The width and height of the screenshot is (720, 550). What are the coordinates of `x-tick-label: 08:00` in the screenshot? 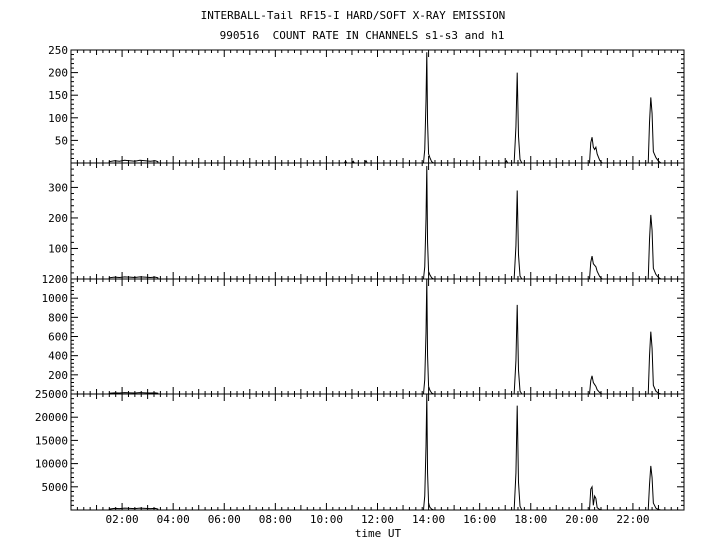 It's located at (275, 519).